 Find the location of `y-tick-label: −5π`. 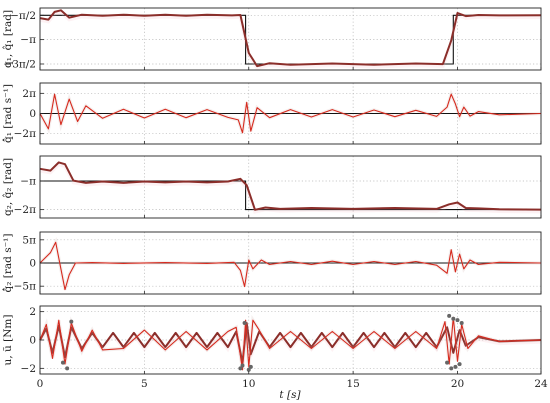

y-tick-label: −5π is located at coordinates (25, 287).